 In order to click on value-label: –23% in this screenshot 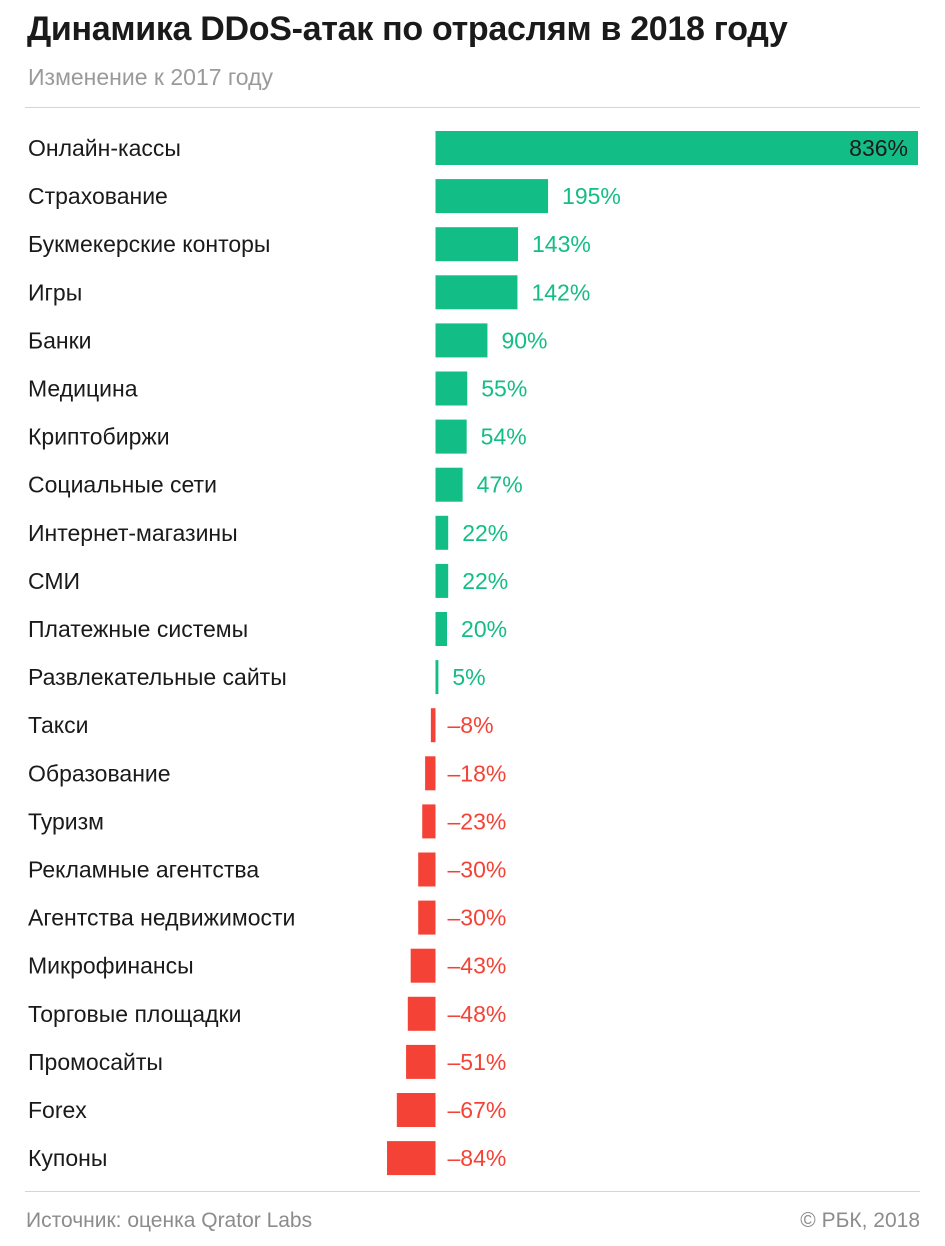, I will do `click(477, 821)`.